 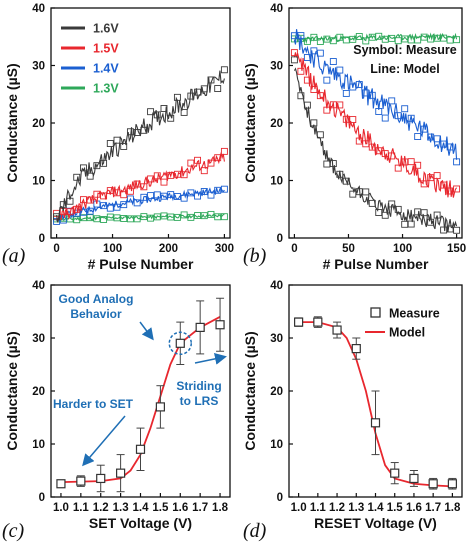 I want to click on x-tick-label: 1.1, so click(x=81, y=508).